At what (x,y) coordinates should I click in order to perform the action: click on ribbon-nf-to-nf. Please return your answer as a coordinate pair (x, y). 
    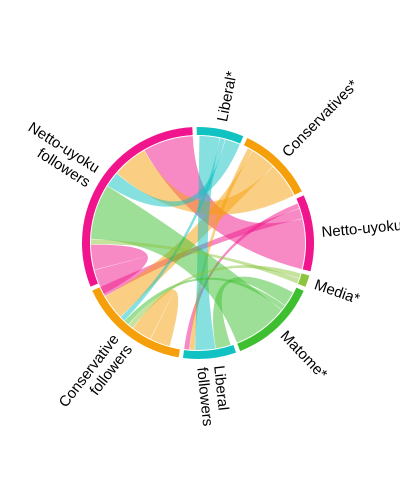
    Looking at the image, I should click on (119, 269).